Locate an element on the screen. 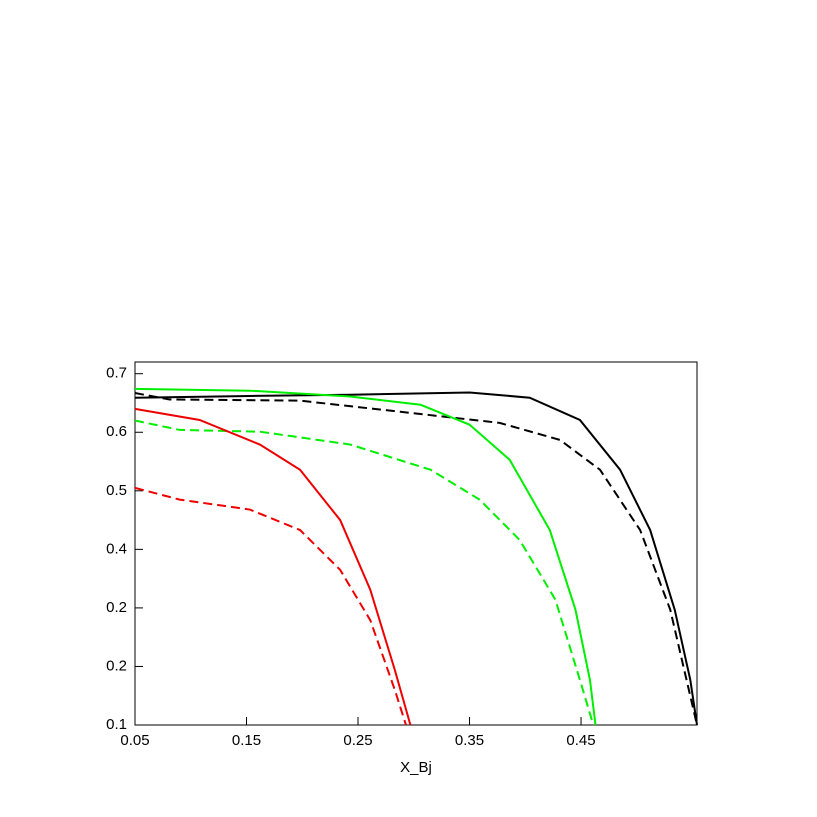 This screenshot has height=817, width=817. y-tick-label: 0.4 is located at coordinates (116, 548).